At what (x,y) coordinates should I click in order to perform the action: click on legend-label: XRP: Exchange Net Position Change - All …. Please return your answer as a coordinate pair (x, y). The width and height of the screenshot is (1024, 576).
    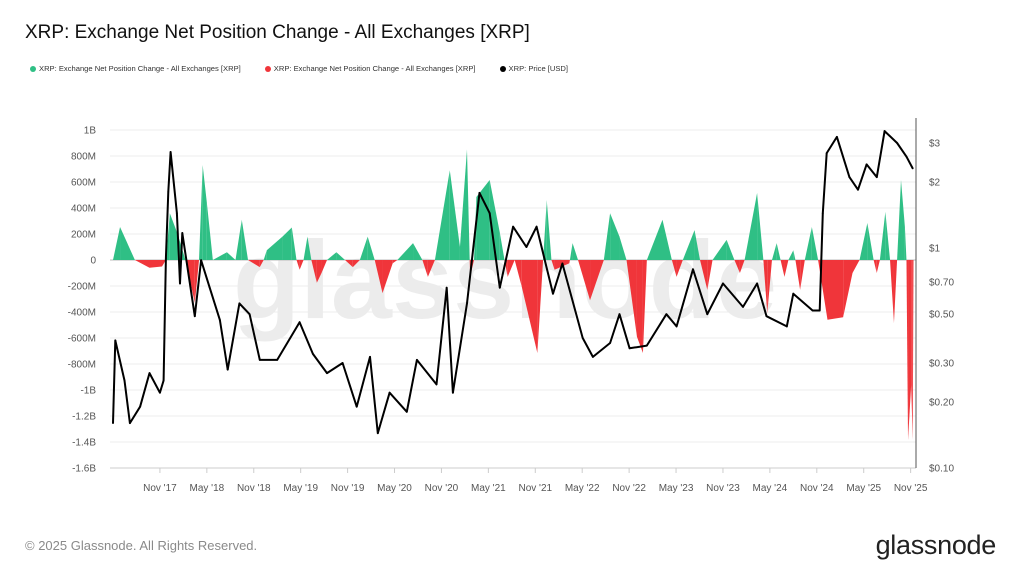
    Looking at the image, I should click on (140, 68).